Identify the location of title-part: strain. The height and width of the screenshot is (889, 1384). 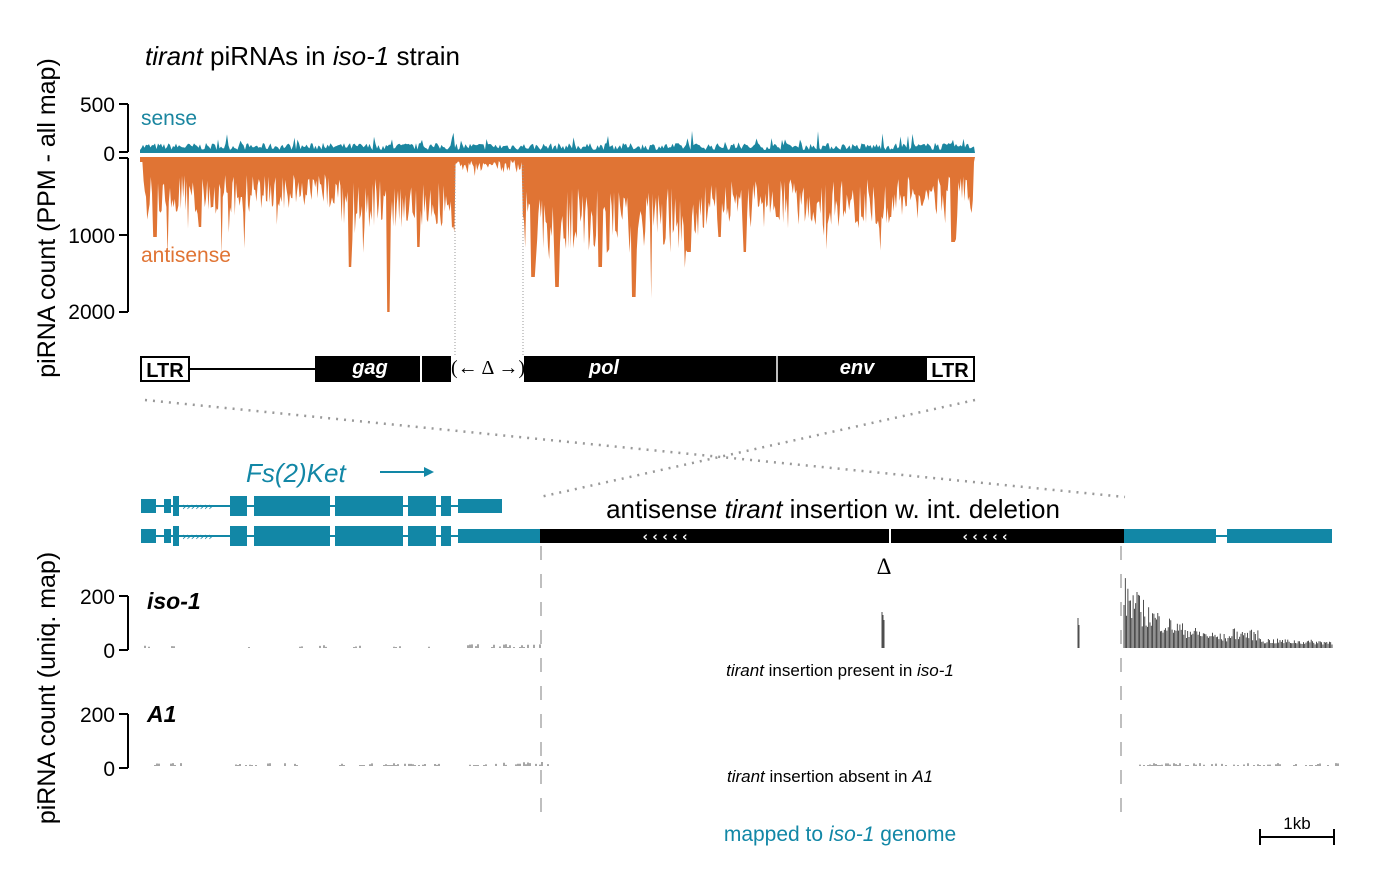
(424, 56).